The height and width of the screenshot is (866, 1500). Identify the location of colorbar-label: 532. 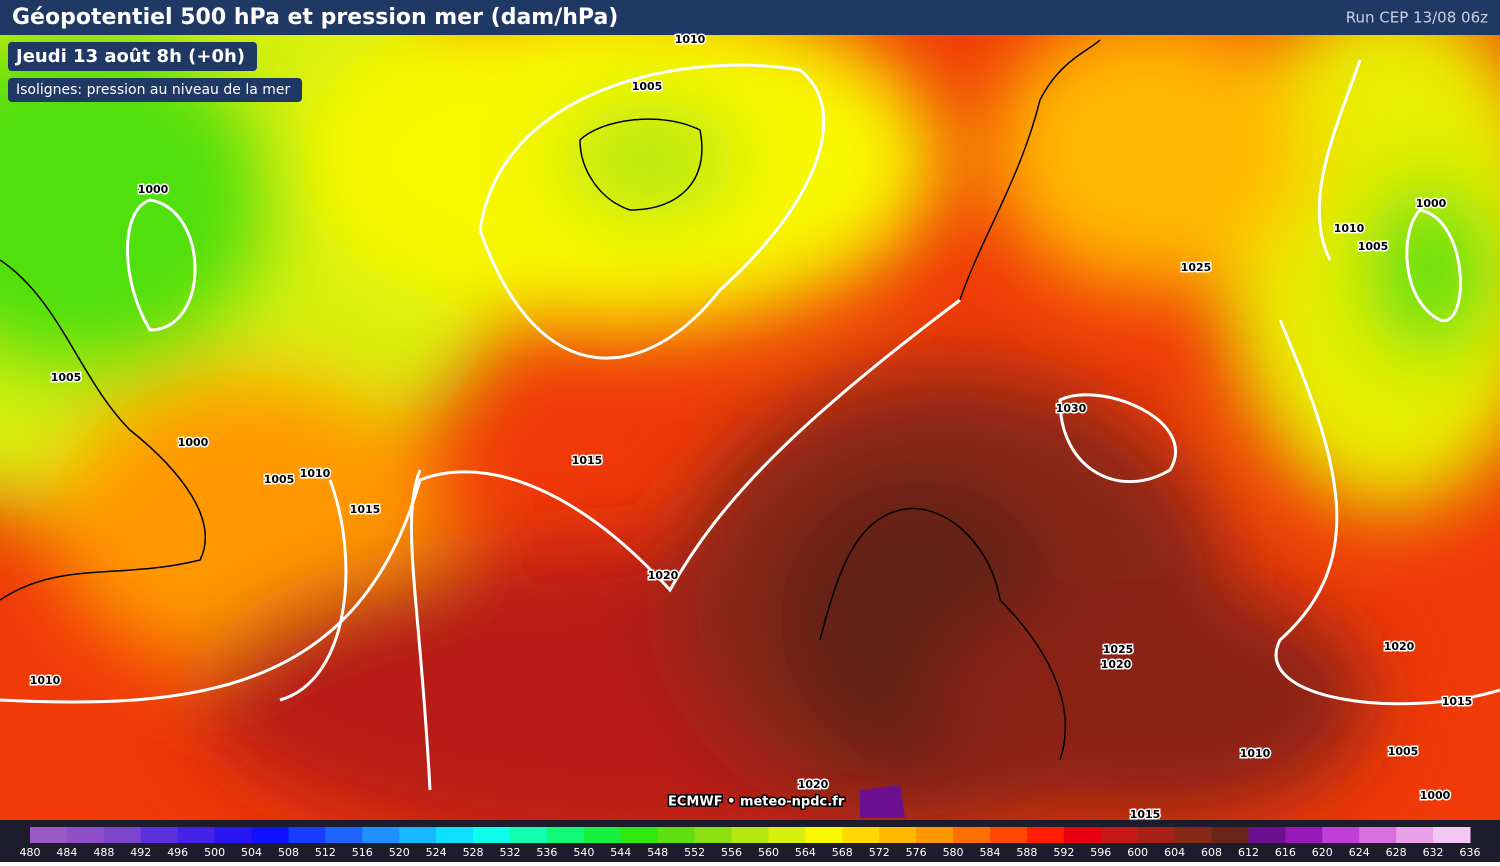
(510, 852).